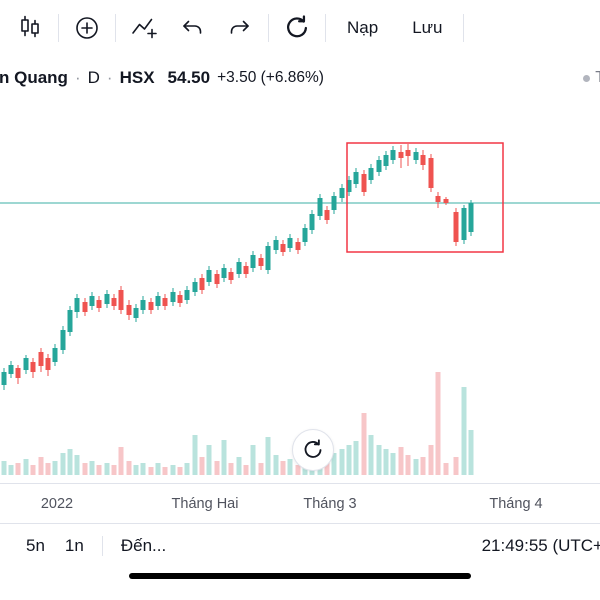 The image size is (600, 600). Describe the element at coordinates (300, 576) in the screenshot. I see `home-indicator` at that location.